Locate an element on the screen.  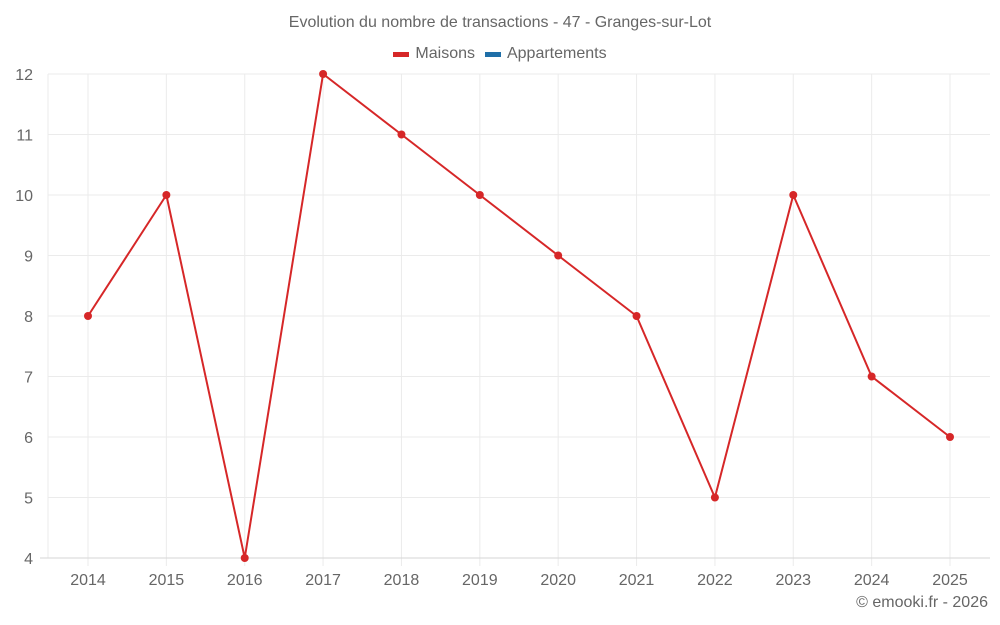
x-tick-label: 2016 is located at coordinates (245, 580).